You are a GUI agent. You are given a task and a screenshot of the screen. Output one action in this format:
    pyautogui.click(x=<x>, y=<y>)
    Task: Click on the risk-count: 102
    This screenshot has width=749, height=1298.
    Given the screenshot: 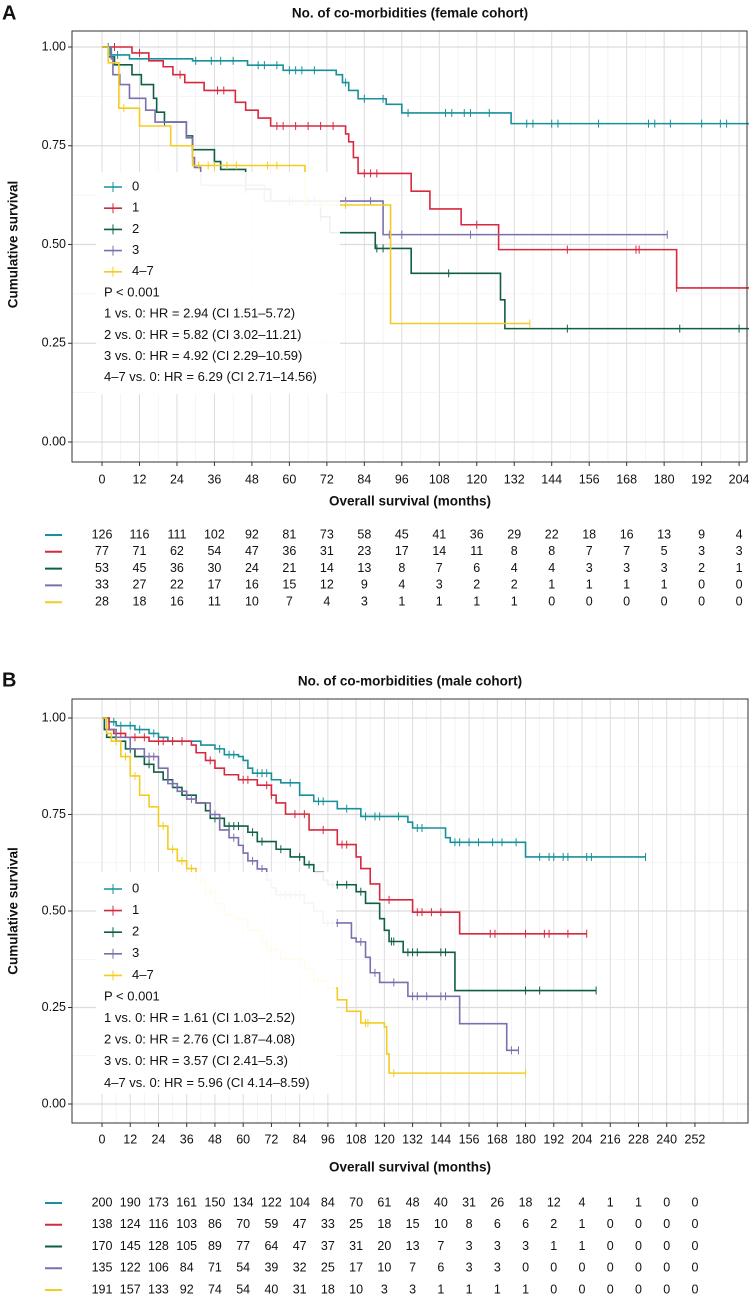 What is the action you would take?
    pyautogui.click(x=214, y=534)
    